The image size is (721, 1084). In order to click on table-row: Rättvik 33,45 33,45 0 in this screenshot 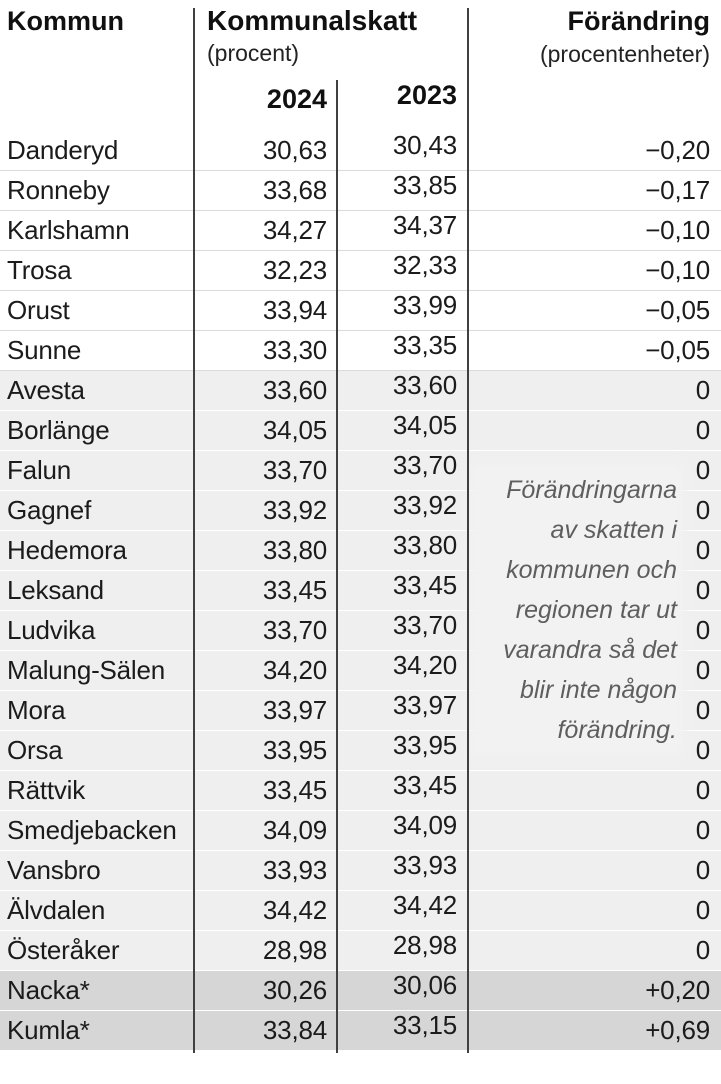, I will do `click(360, 790)`.